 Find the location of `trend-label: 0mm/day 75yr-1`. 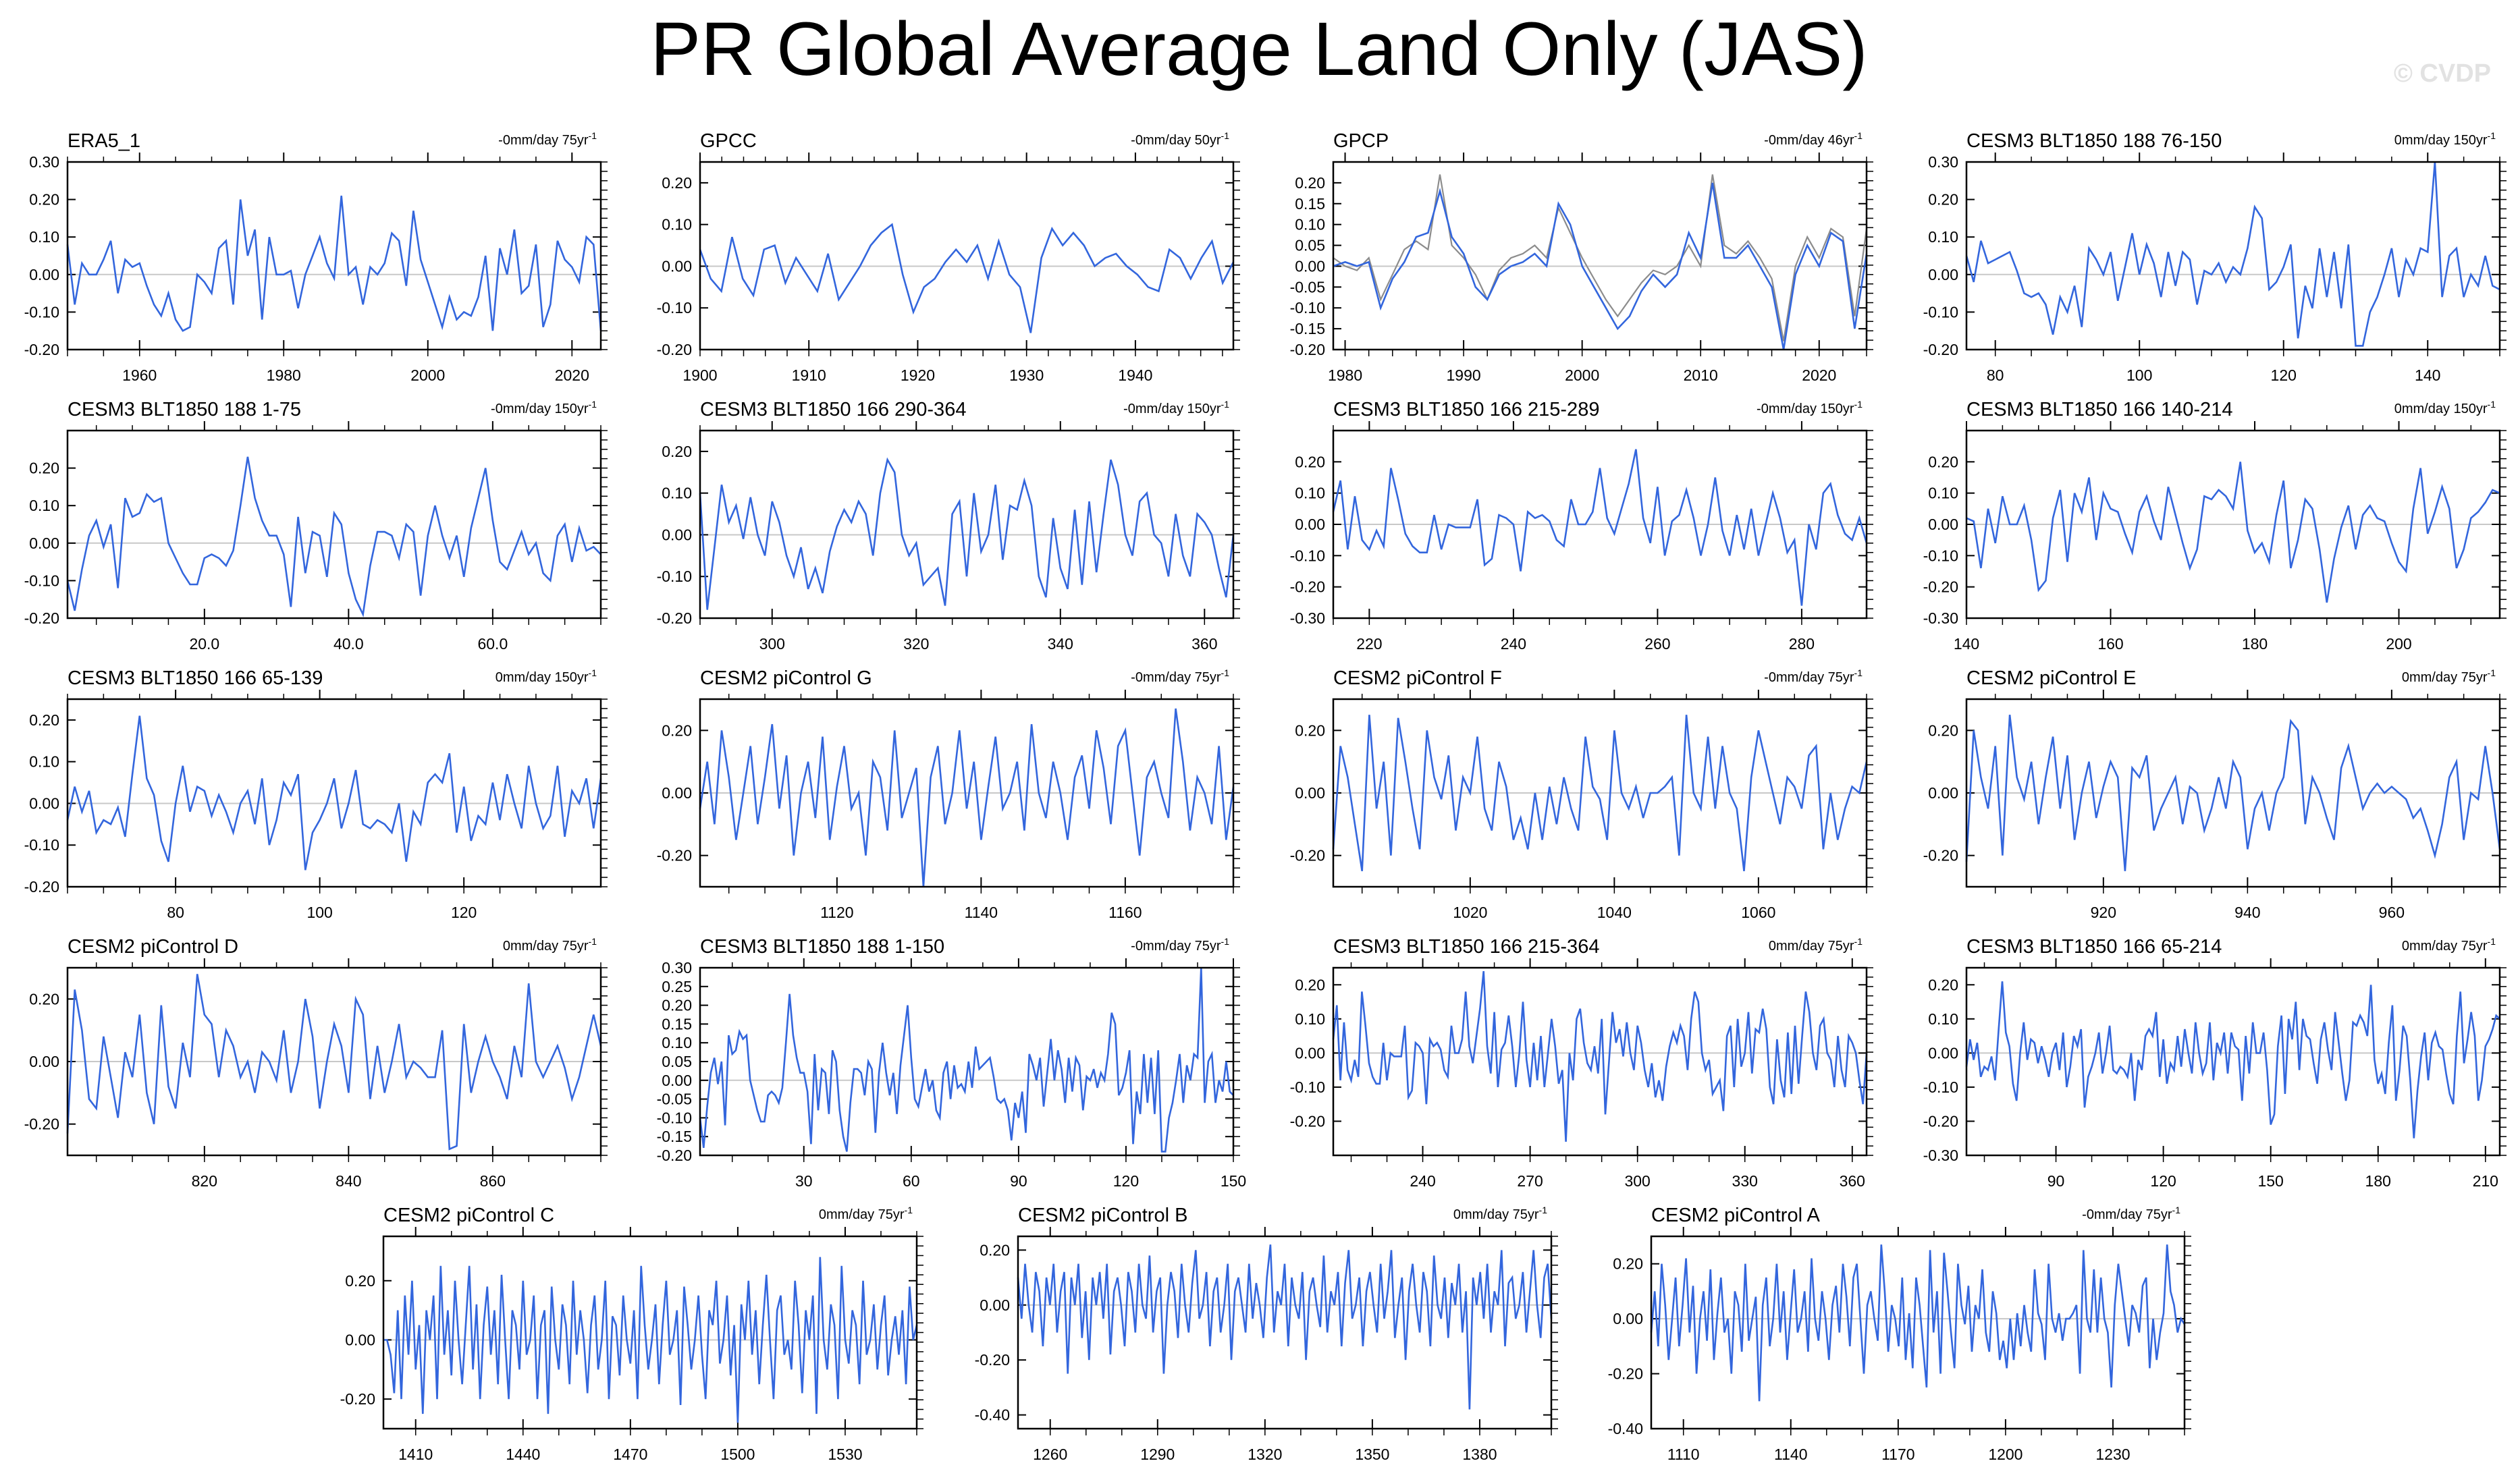

trend-label: 0mm/day 75yr-1 is located at coordinates (1500, 1213).